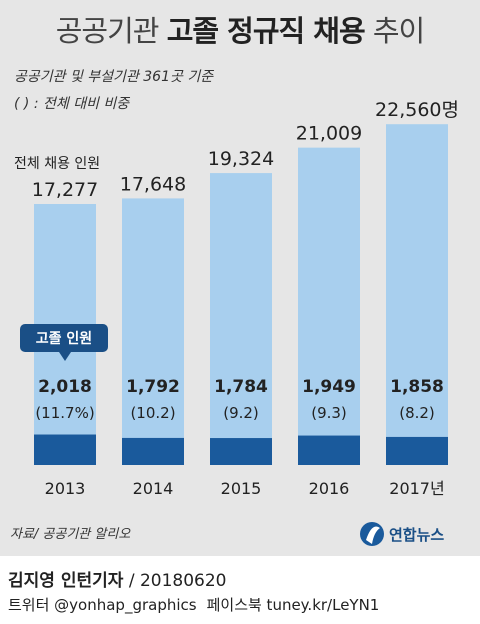  I want to click on x-tick-2013: 2013, so click(65, 488).